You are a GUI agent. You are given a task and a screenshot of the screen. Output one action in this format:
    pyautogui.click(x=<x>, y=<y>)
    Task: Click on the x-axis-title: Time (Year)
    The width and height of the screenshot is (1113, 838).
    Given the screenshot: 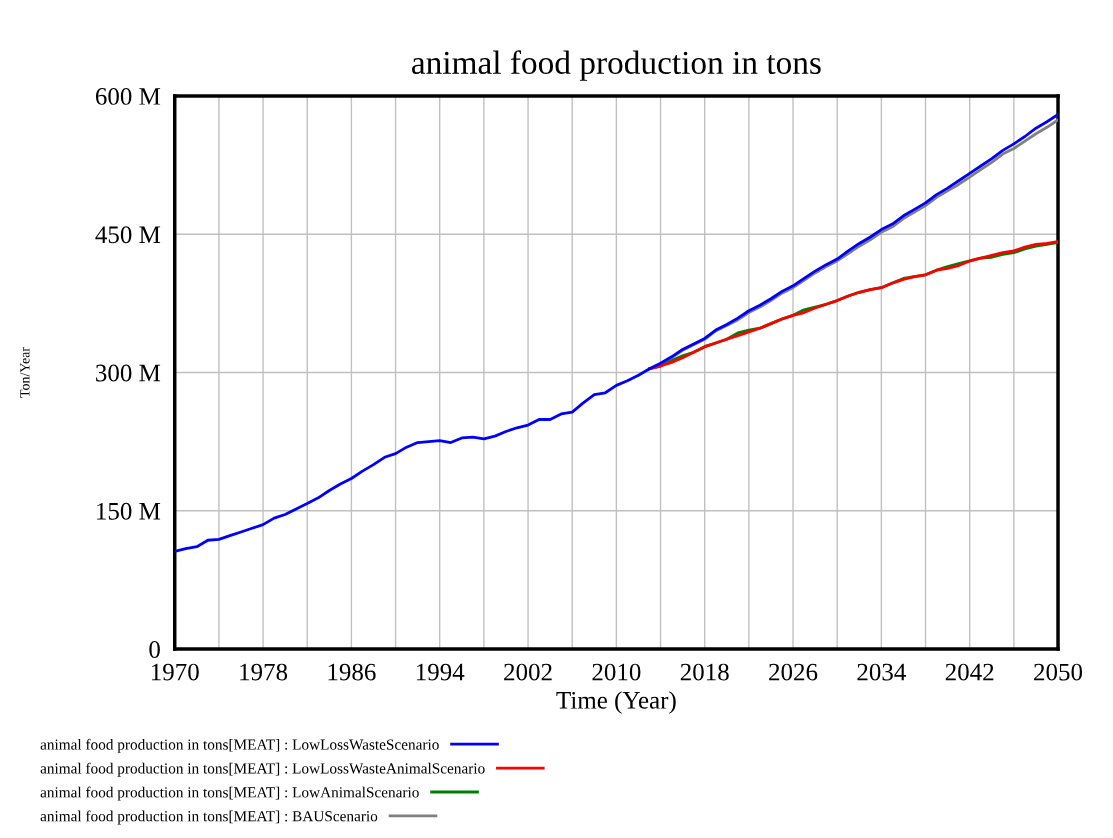 What is the action you would take?
    pyautogui.click(x=616, y=702)
    